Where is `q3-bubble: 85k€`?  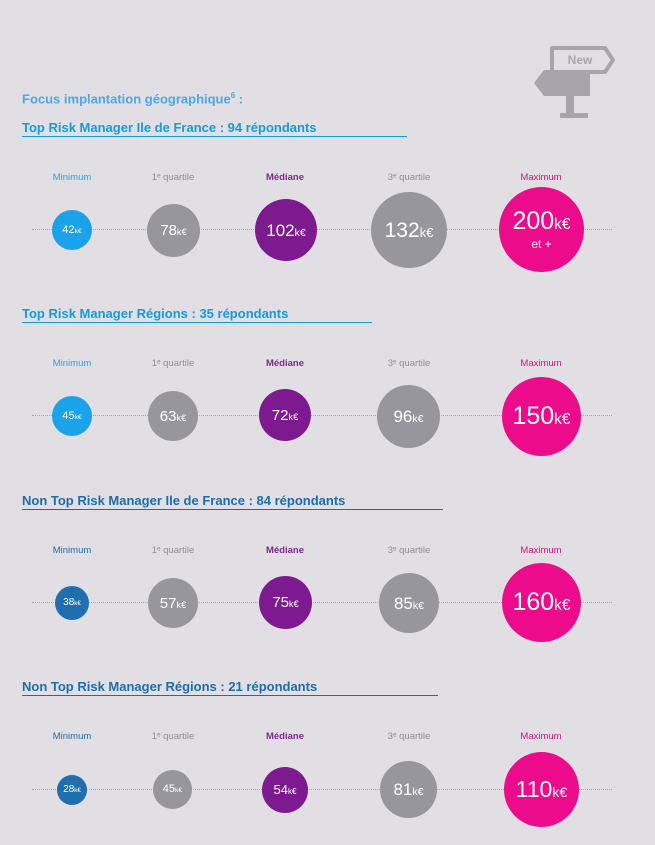 q3-bubble: 85k€ is located at coordinates (409, 603).